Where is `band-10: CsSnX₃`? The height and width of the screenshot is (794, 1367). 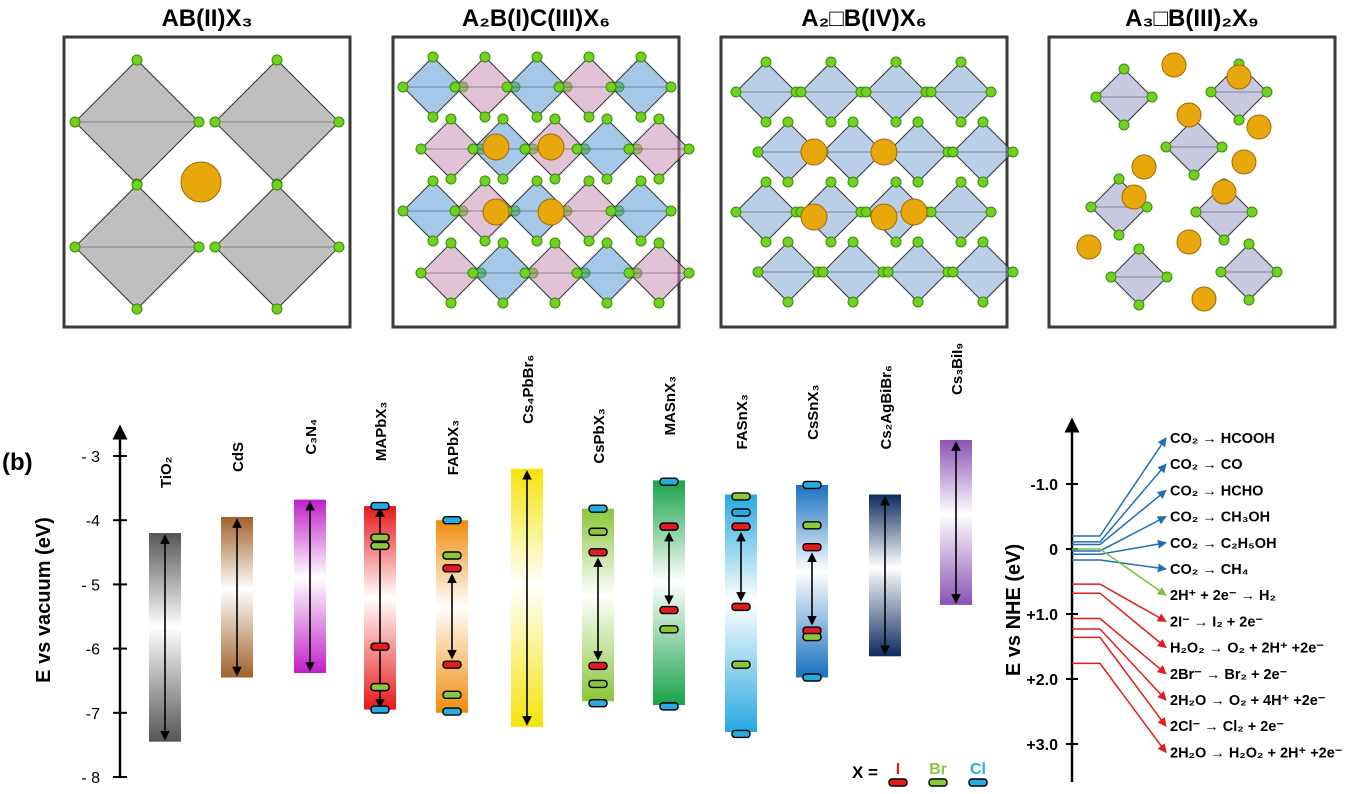 band-10: CsSnX₃ is located at coordinates (812, 533).